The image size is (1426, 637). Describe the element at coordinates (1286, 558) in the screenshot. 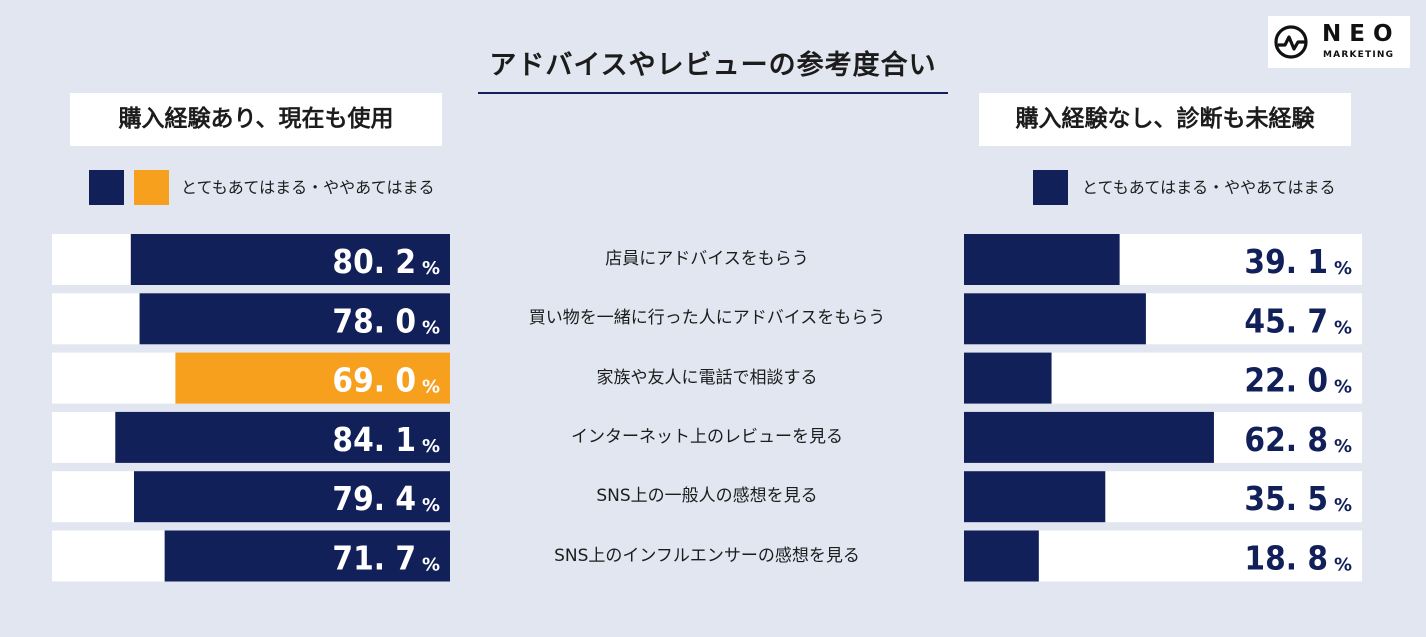

I see `right-value-label: 18. 8` at that location.